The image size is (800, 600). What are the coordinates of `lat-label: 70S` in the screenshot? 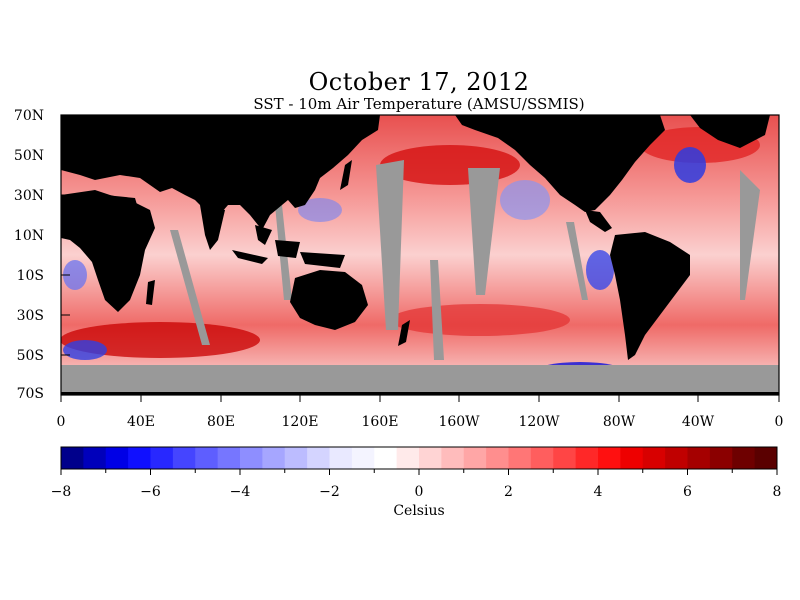 It's located at (30, 394).